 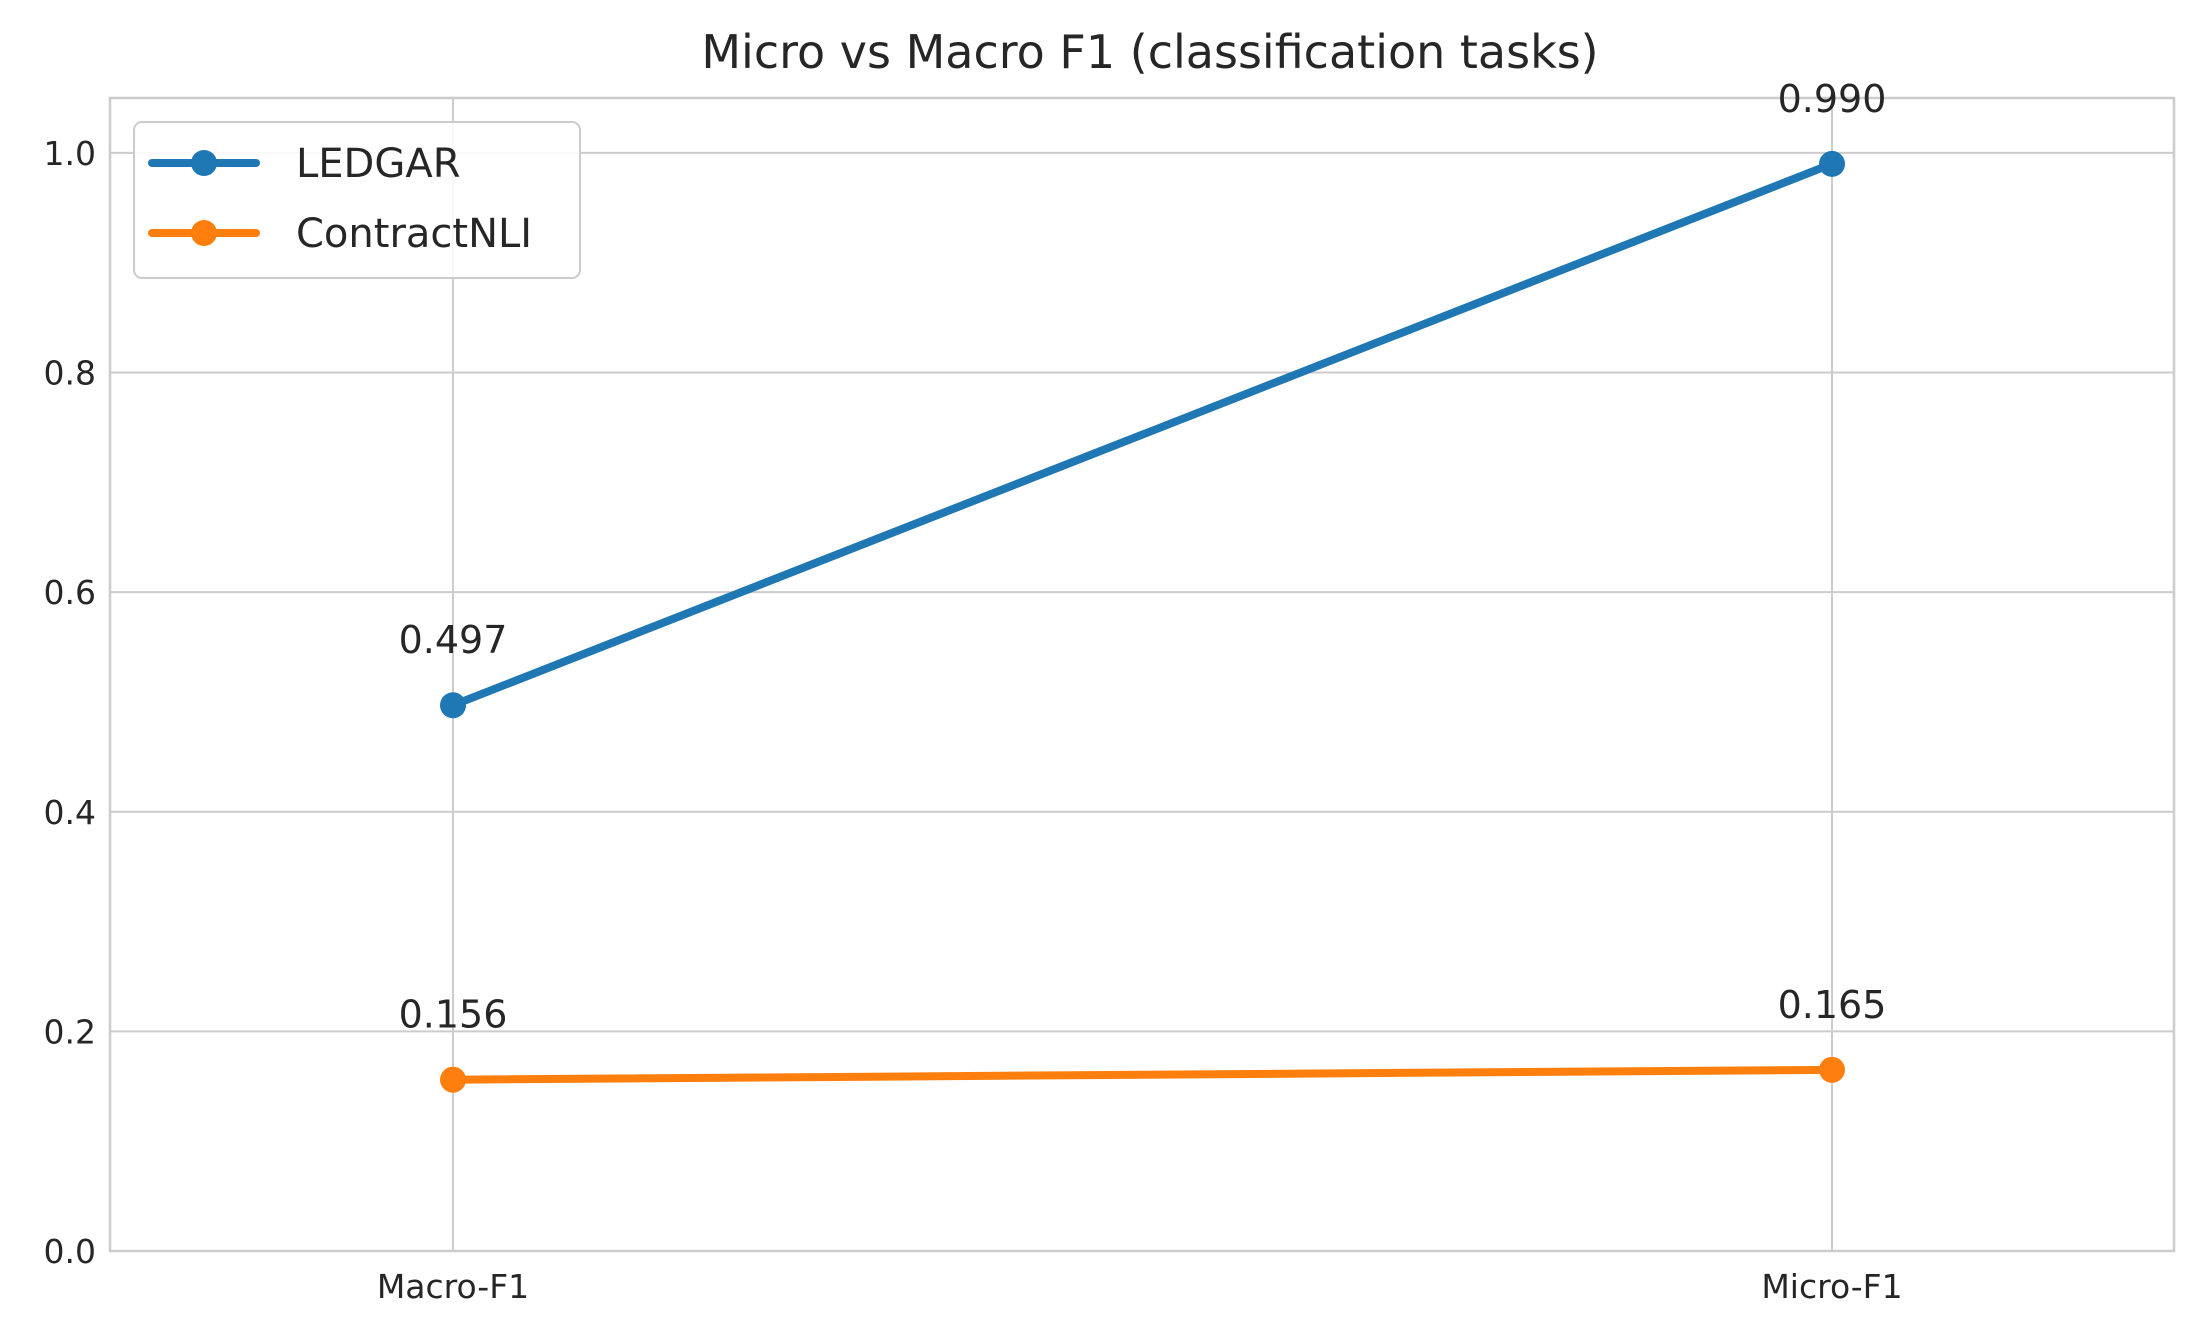 What do you see at coordinates (1149, 52) in the screenshot?
I see `chart-title: Micro vs Macro F1 (classification tasks)` at bounding box center [1149, 52].